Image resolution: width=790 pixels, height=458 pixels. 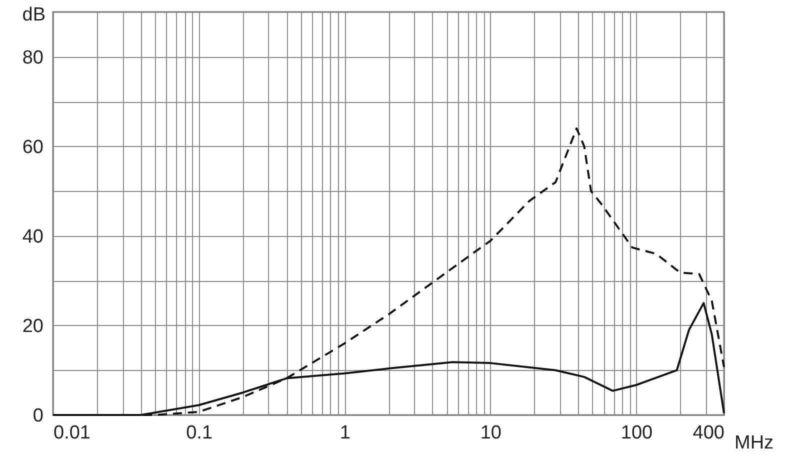 I want to click on y-tick-label: 40, so click(x=33, y=237).